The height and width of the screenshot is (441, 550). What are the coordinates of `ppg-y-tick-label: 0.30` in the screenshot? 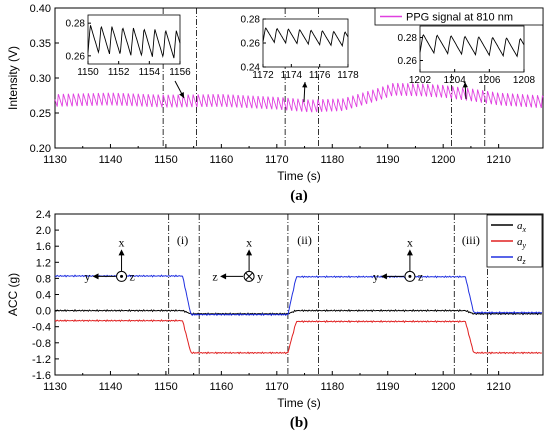 It's located at (40, 79).